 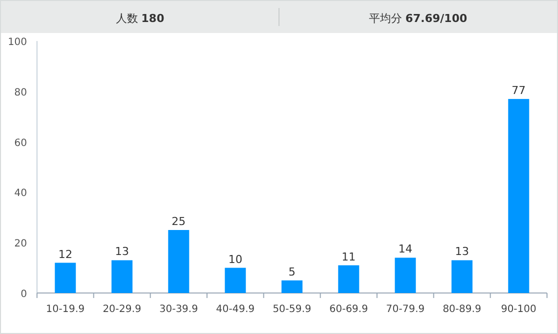 I want to click on y-tick-label: 100, so click(x=17, y=42).